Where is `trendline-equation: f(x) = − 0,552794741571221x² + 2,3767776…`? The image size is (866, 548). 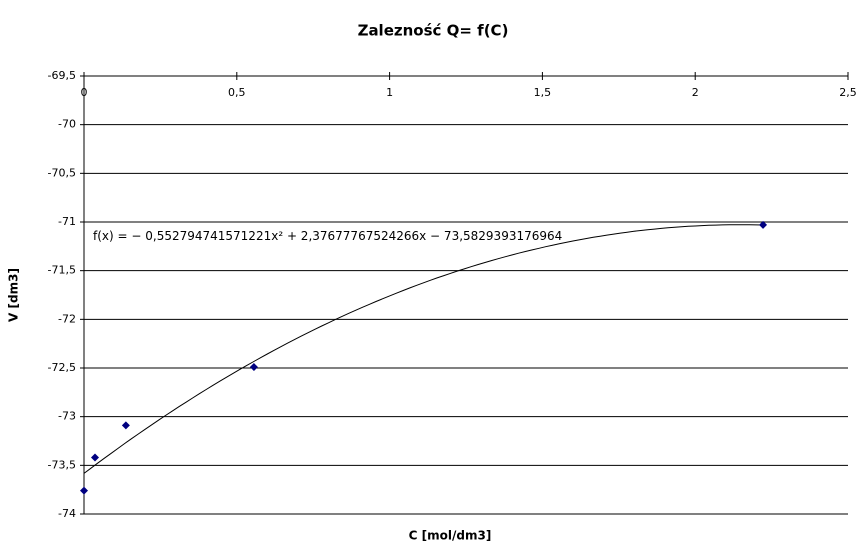
trendline-equation: f(x) = − 0,552794741571221x² + 2,3767776… is located at coordinates (327, 236).